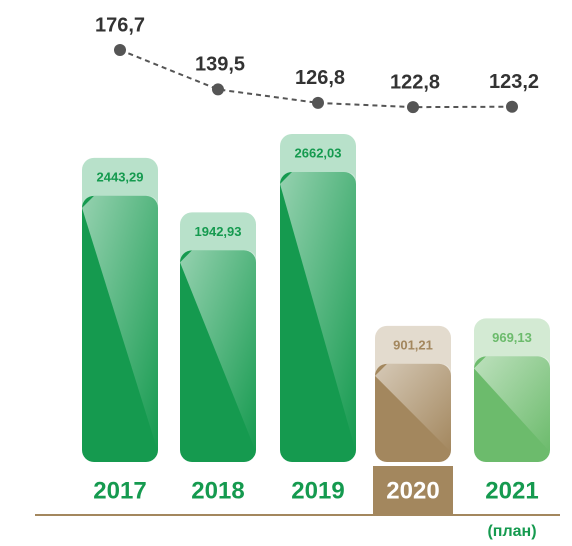 This screenshot has height=546, width=572. I want to click on value-label: 2443,29, so click(120, 176).